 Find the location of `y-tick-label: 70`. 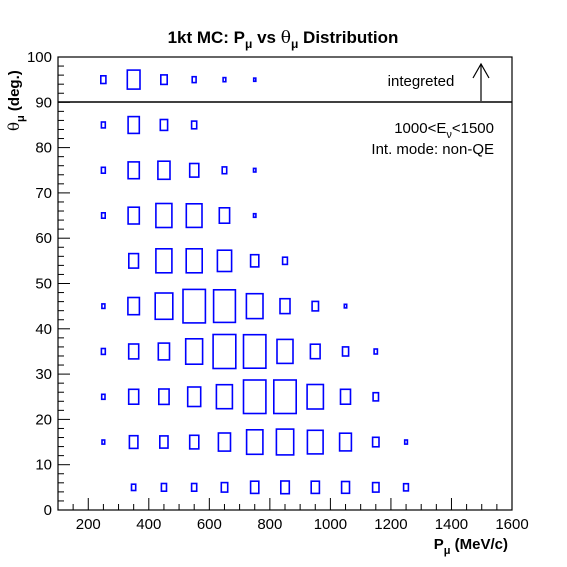

y-tick-label: 70 is located at coordinates (43, 193).